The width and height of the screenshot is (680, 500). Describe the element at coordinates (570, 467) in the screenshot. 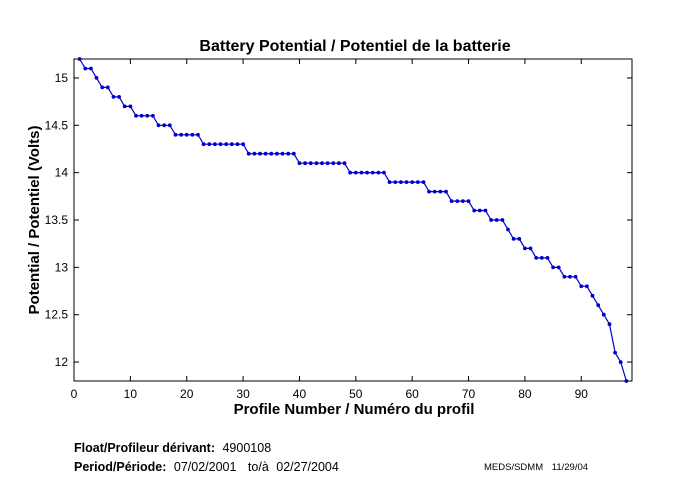

I see `stamp-date: 11/29/04` at that location.